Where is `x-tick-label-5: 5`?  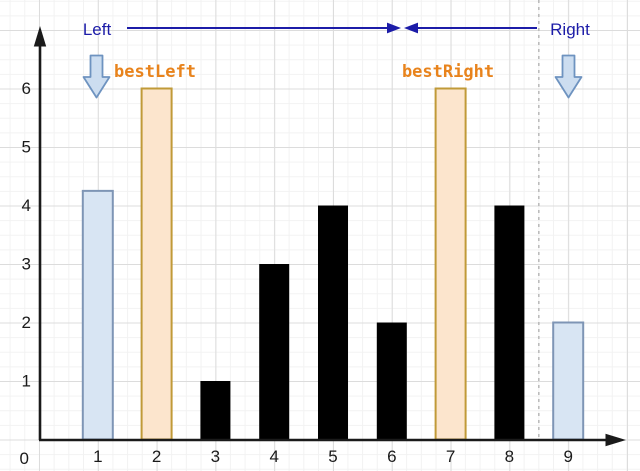 x-tick-label-5: 5 is located at coordinates (332, 456).